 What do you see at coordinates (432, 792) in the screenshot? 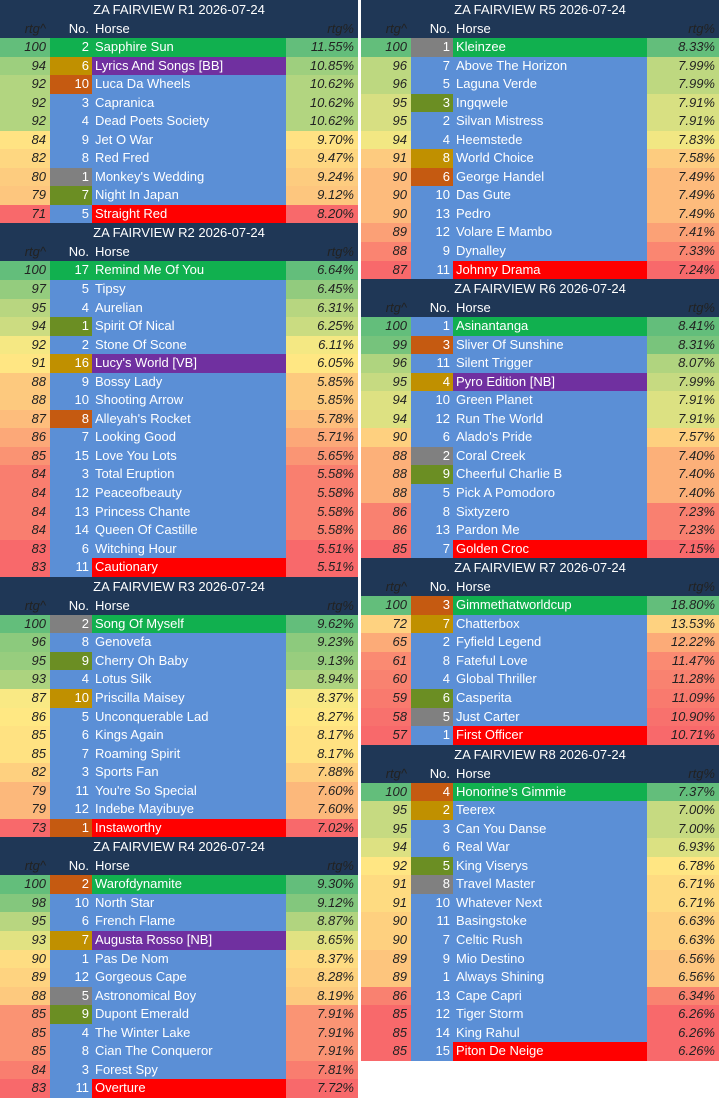
I see `horse-number: 4` at bounding box center [432, 792].